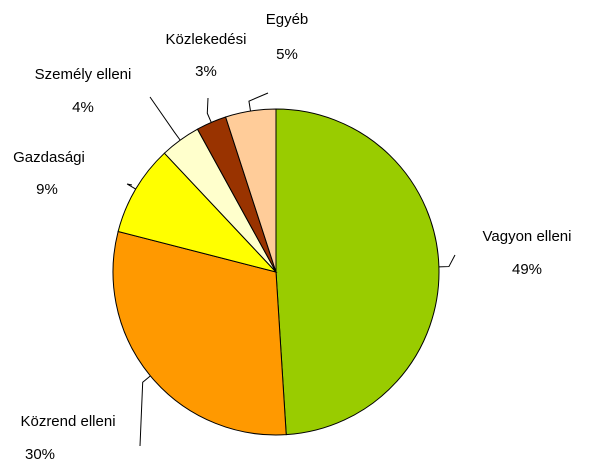 This screenshot has width=589, height=464. Describe the element at coordinates (67, 421) in the screenshot. I see `slice-label: Közrend elleni` at that location.